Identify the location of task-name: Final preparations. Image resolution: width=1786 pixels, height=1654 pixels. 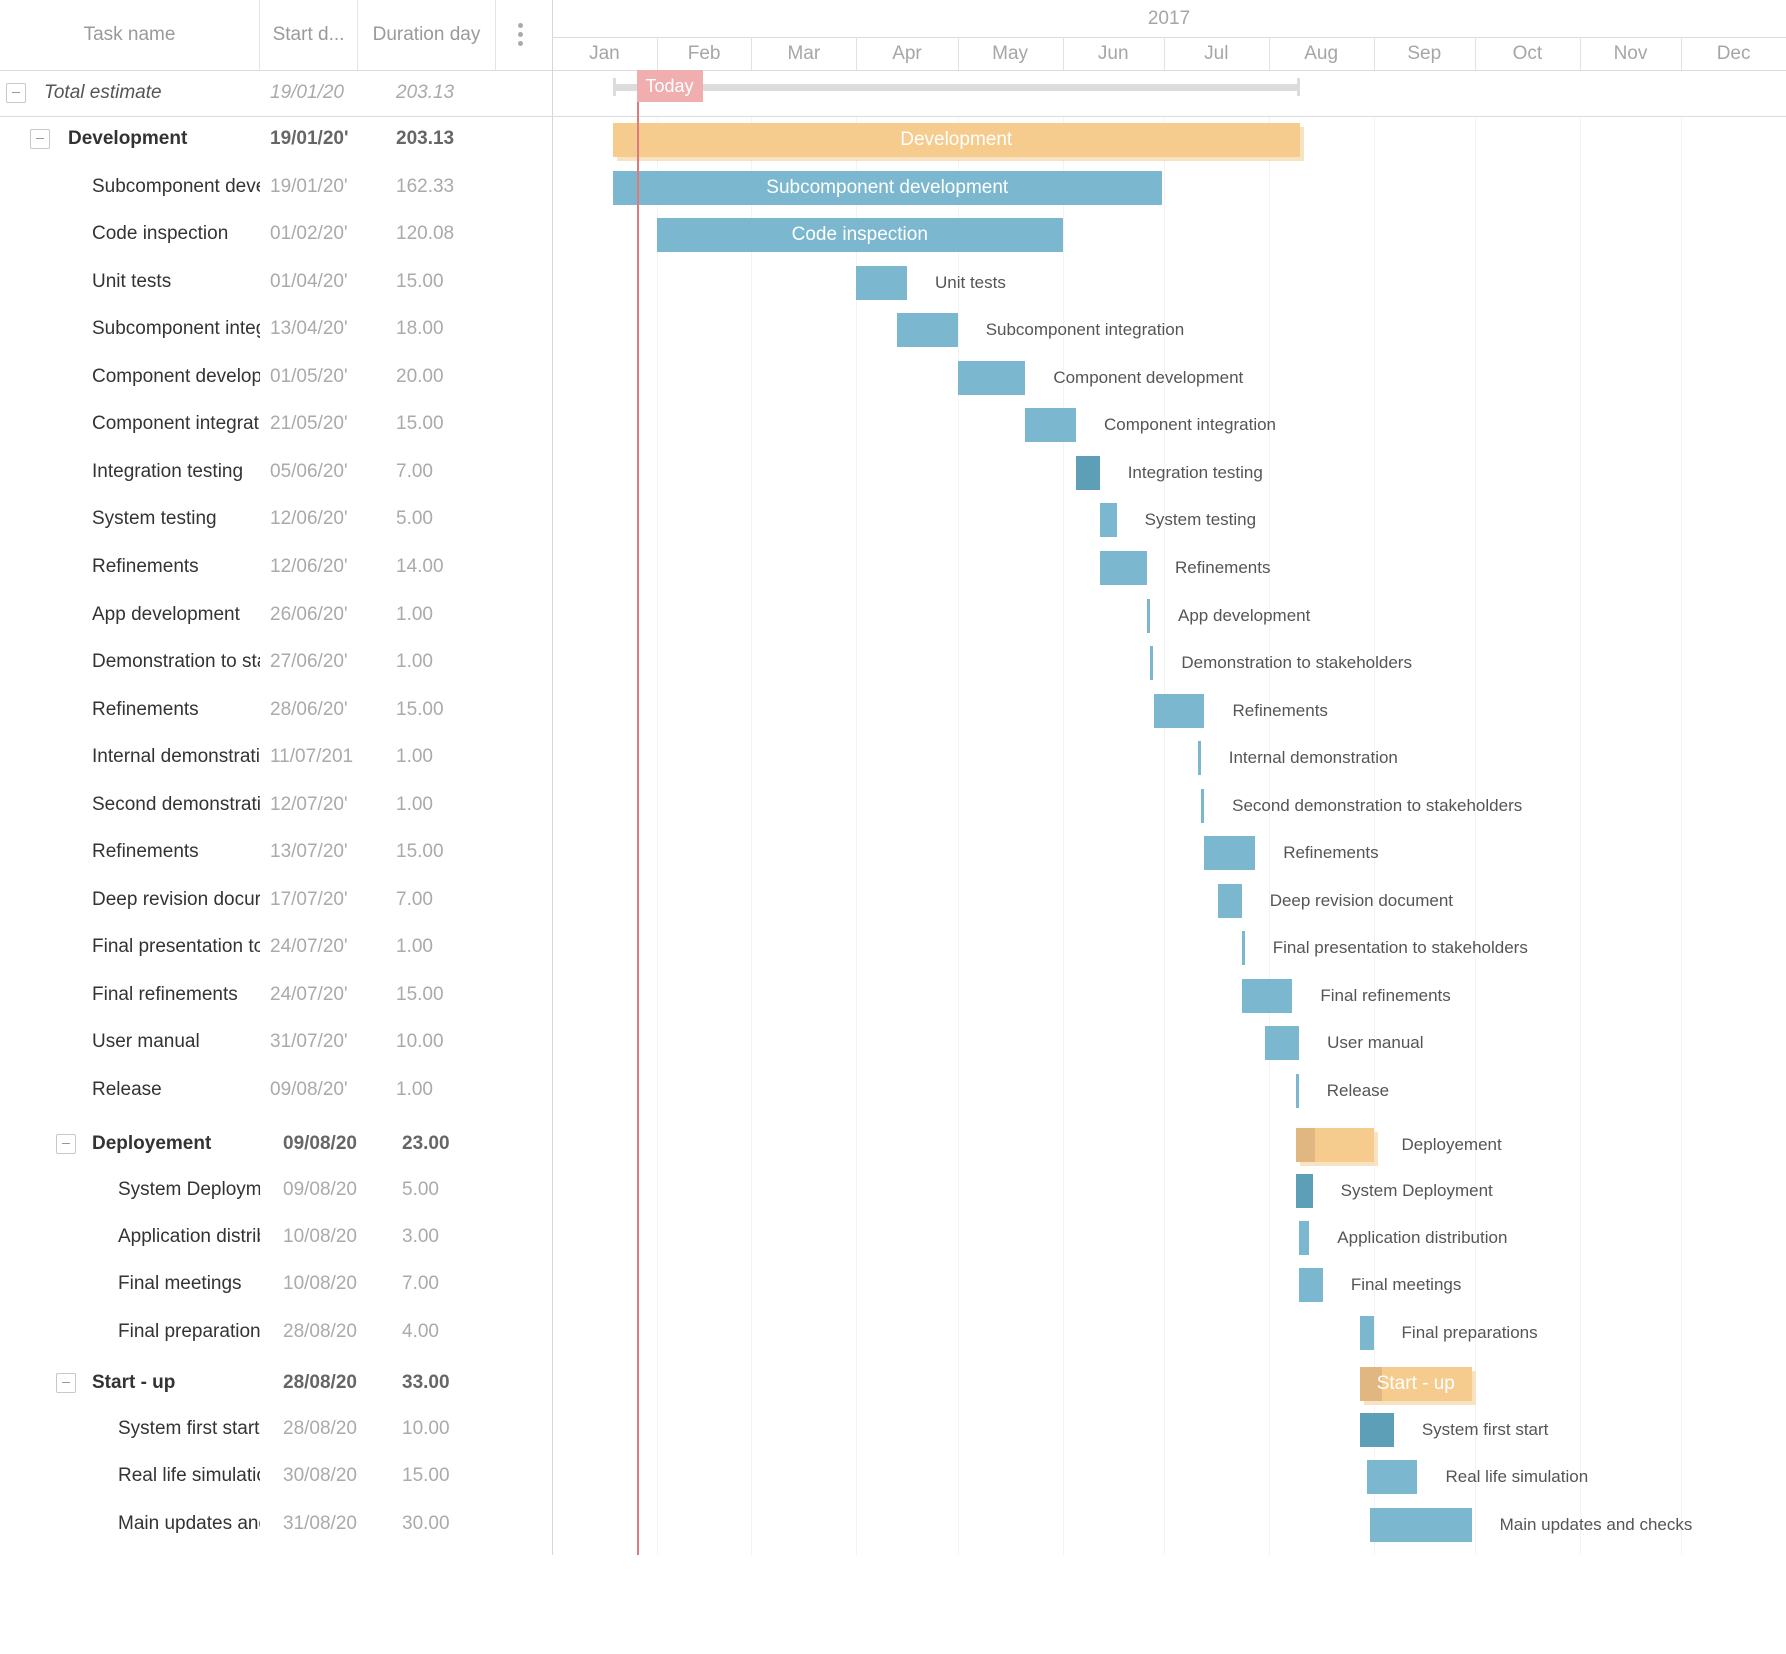
(189, 1331).